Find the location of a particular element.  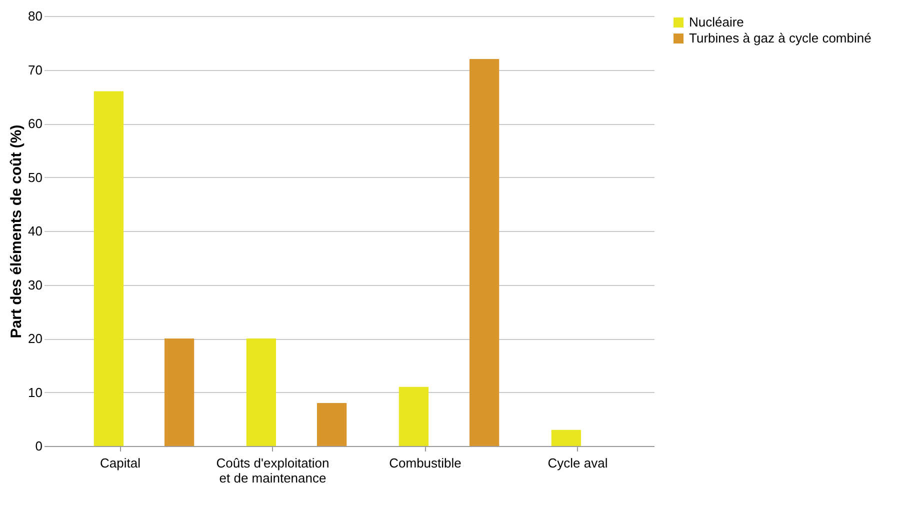

legend-label: Turbines à gaz à cycle combiné is located at coordinates (780, 38).